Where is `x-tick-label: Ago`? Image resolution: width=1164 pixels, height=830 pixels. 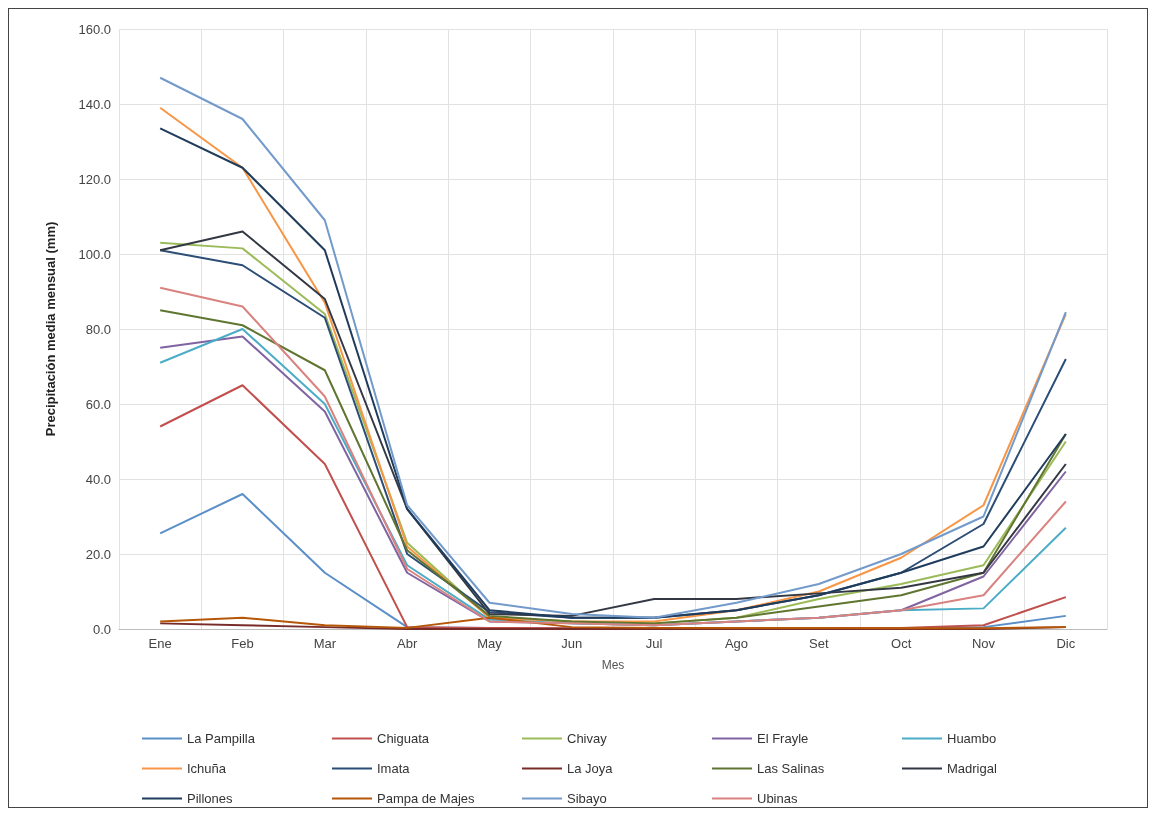
x-tick-label: Ago is located at coordinates (736, 643).